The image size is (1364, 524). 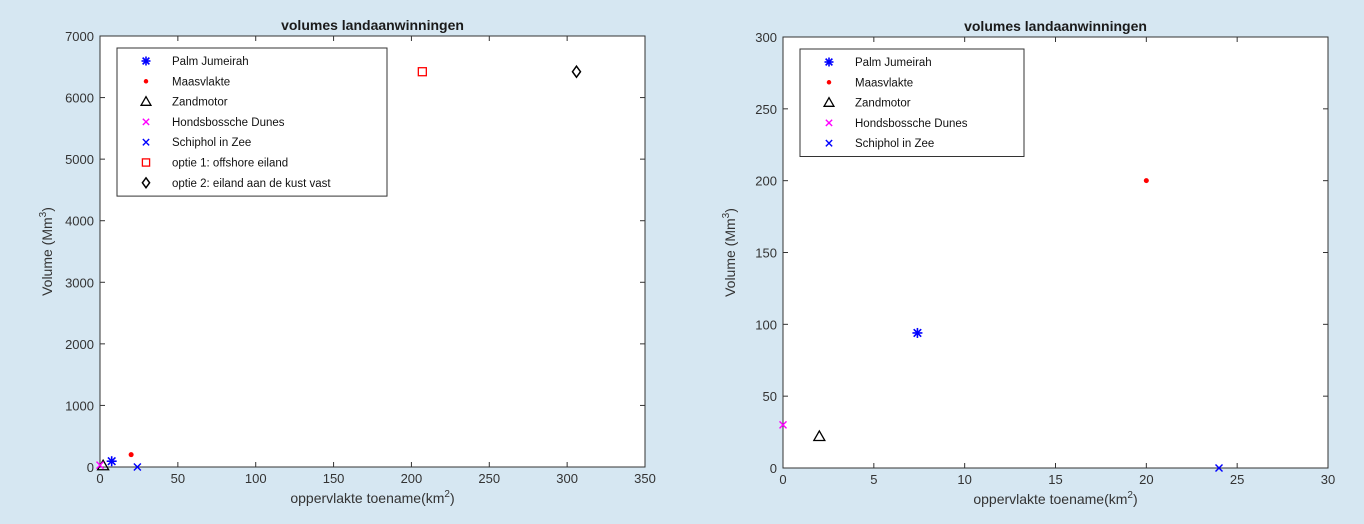 What do you see at coordinates (256, 478) in the screenshot?
I see `x-tick-label: 100` at bounding box center [256, 478].